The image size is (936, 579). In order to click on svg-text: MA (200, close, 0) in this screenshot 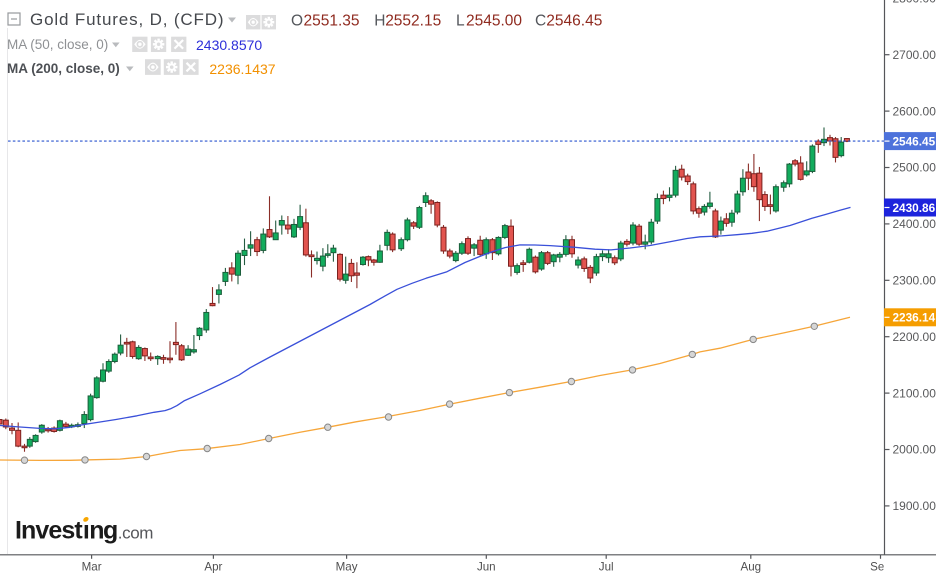, I will do `click(63, 68)`.